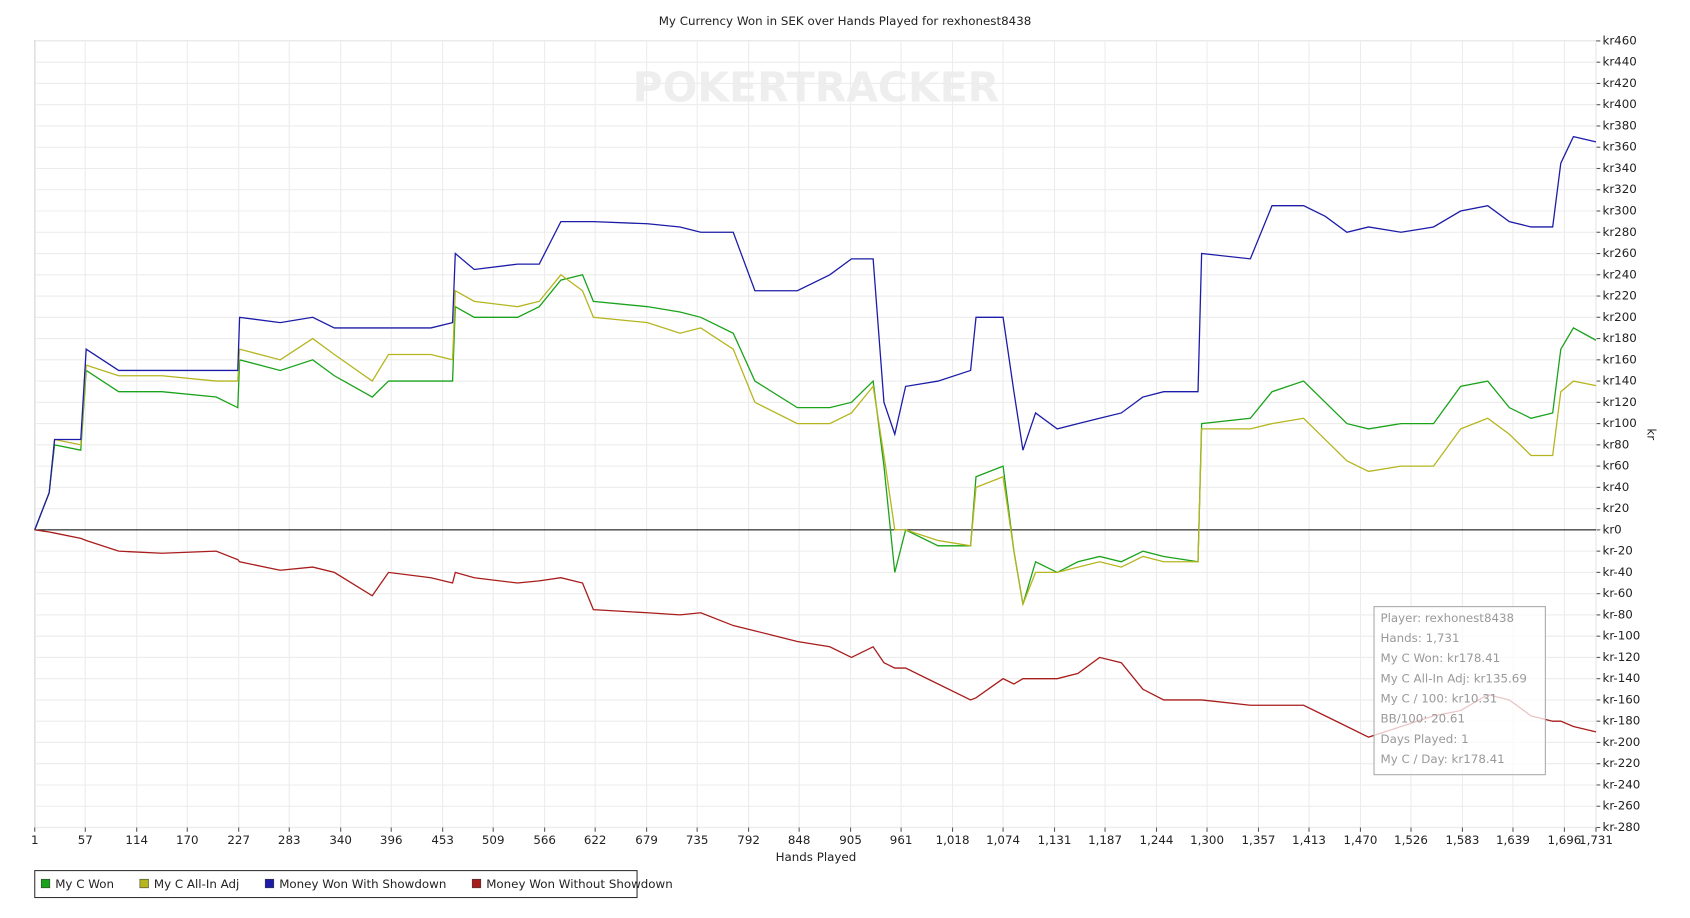 The image size is (1690, 918). Describe the element at coordinates (35, 840) in the screenshot. I see `x-tick-label: 1` at that location.